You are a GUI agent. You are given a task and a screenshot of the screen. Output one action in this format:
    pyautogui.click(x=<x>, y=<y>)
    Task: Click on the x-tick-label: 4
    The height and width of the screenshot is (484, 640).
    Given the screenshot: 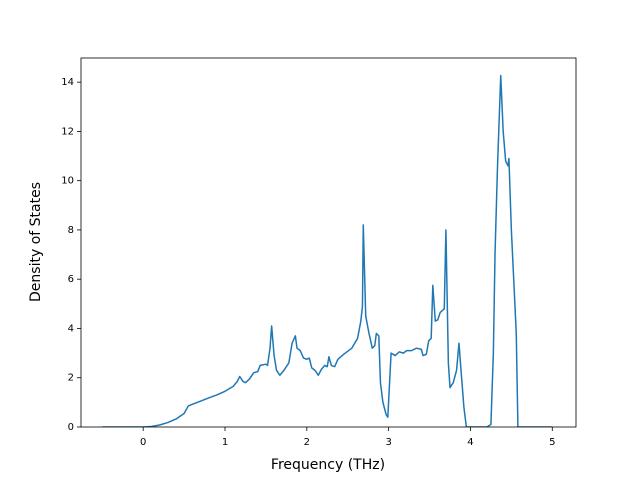 What is the action you would take?
    pyautogui.click(x=470, y=442)
    